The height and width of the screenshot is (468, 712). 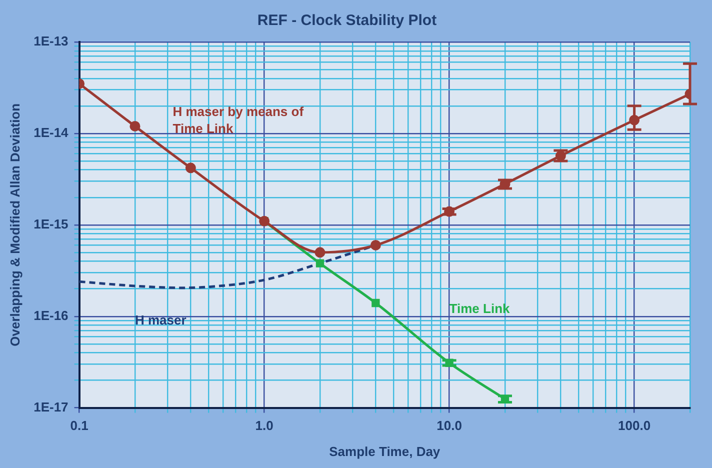 I want to click on x-tick-label: 10.0, so click(x=449, y=426).